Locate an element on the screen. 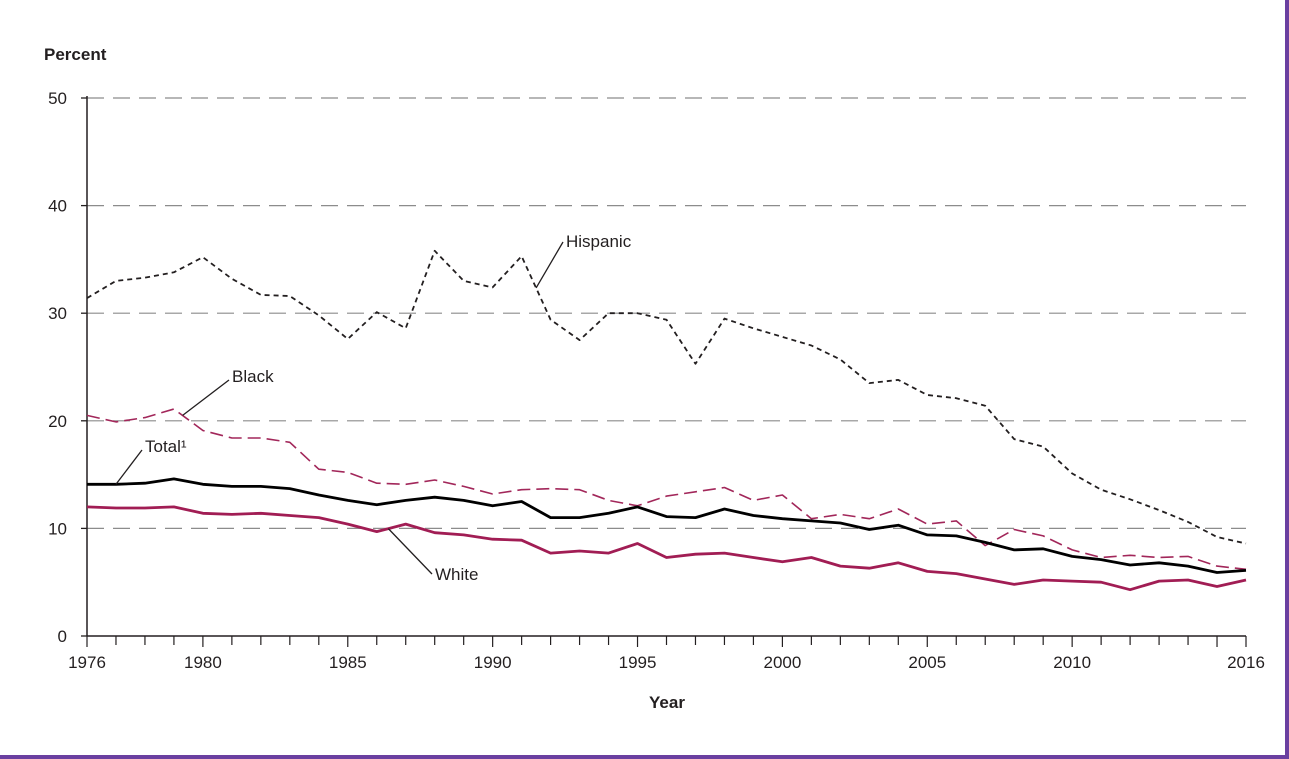  series-label-total: Total¹ is located at coordinates (166, 446).